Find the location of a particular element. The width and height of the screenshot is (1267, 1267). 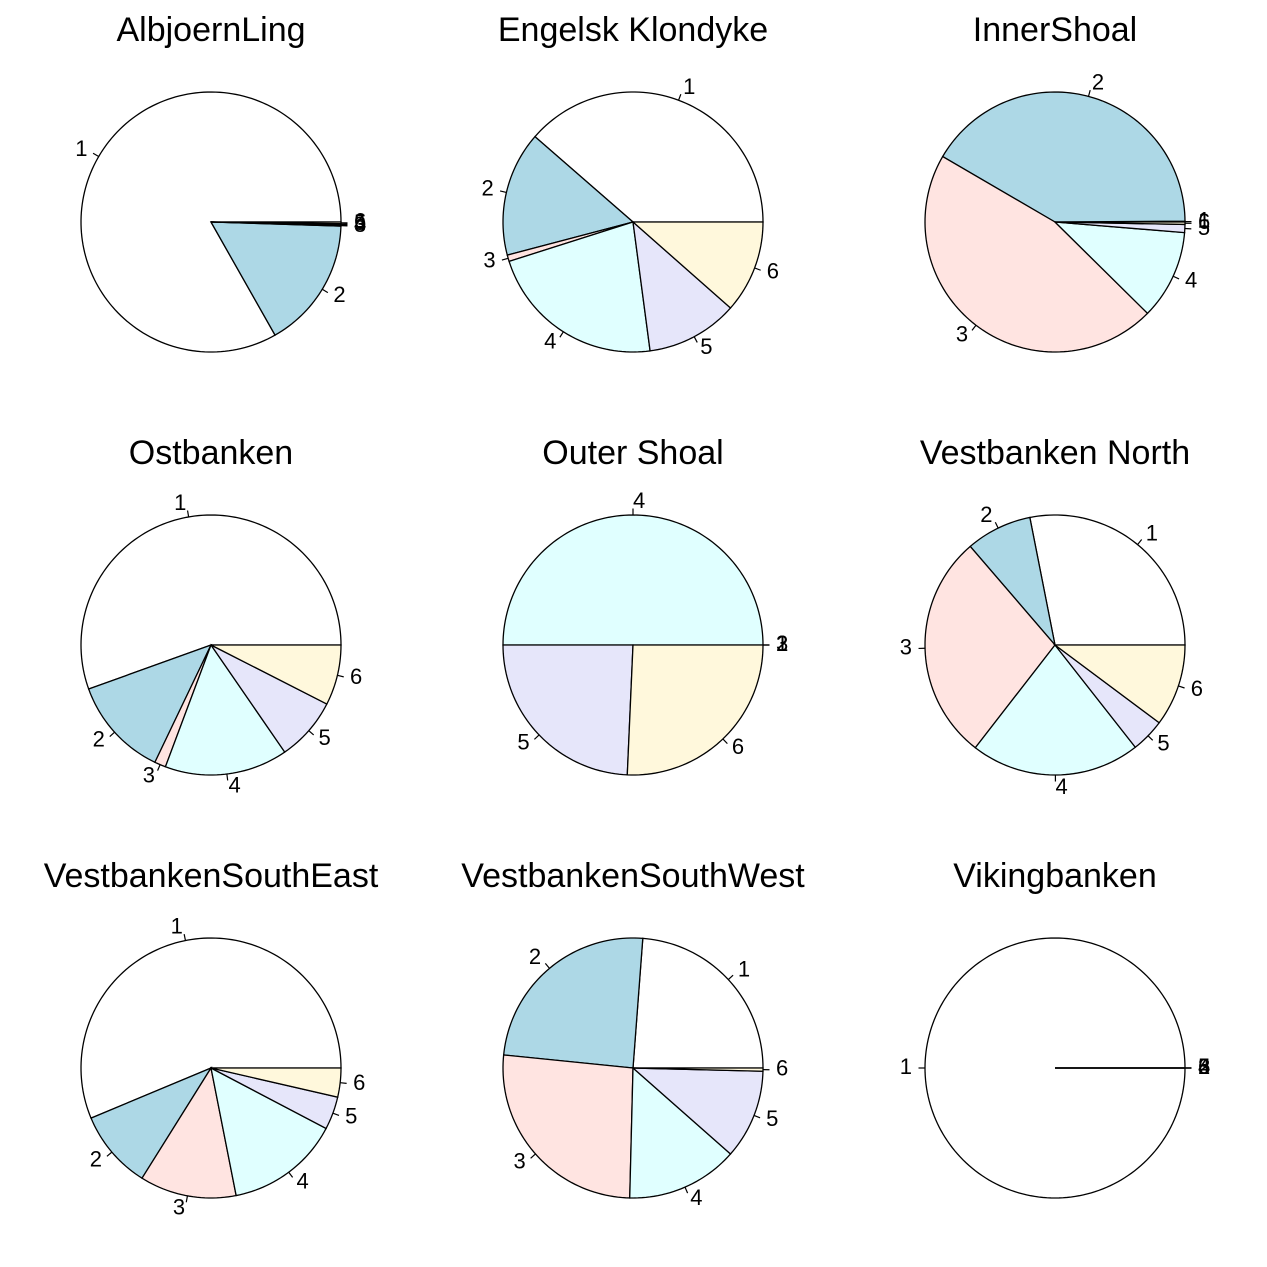

chart-title: Outer Shoal is located at coordinates (632, 453).